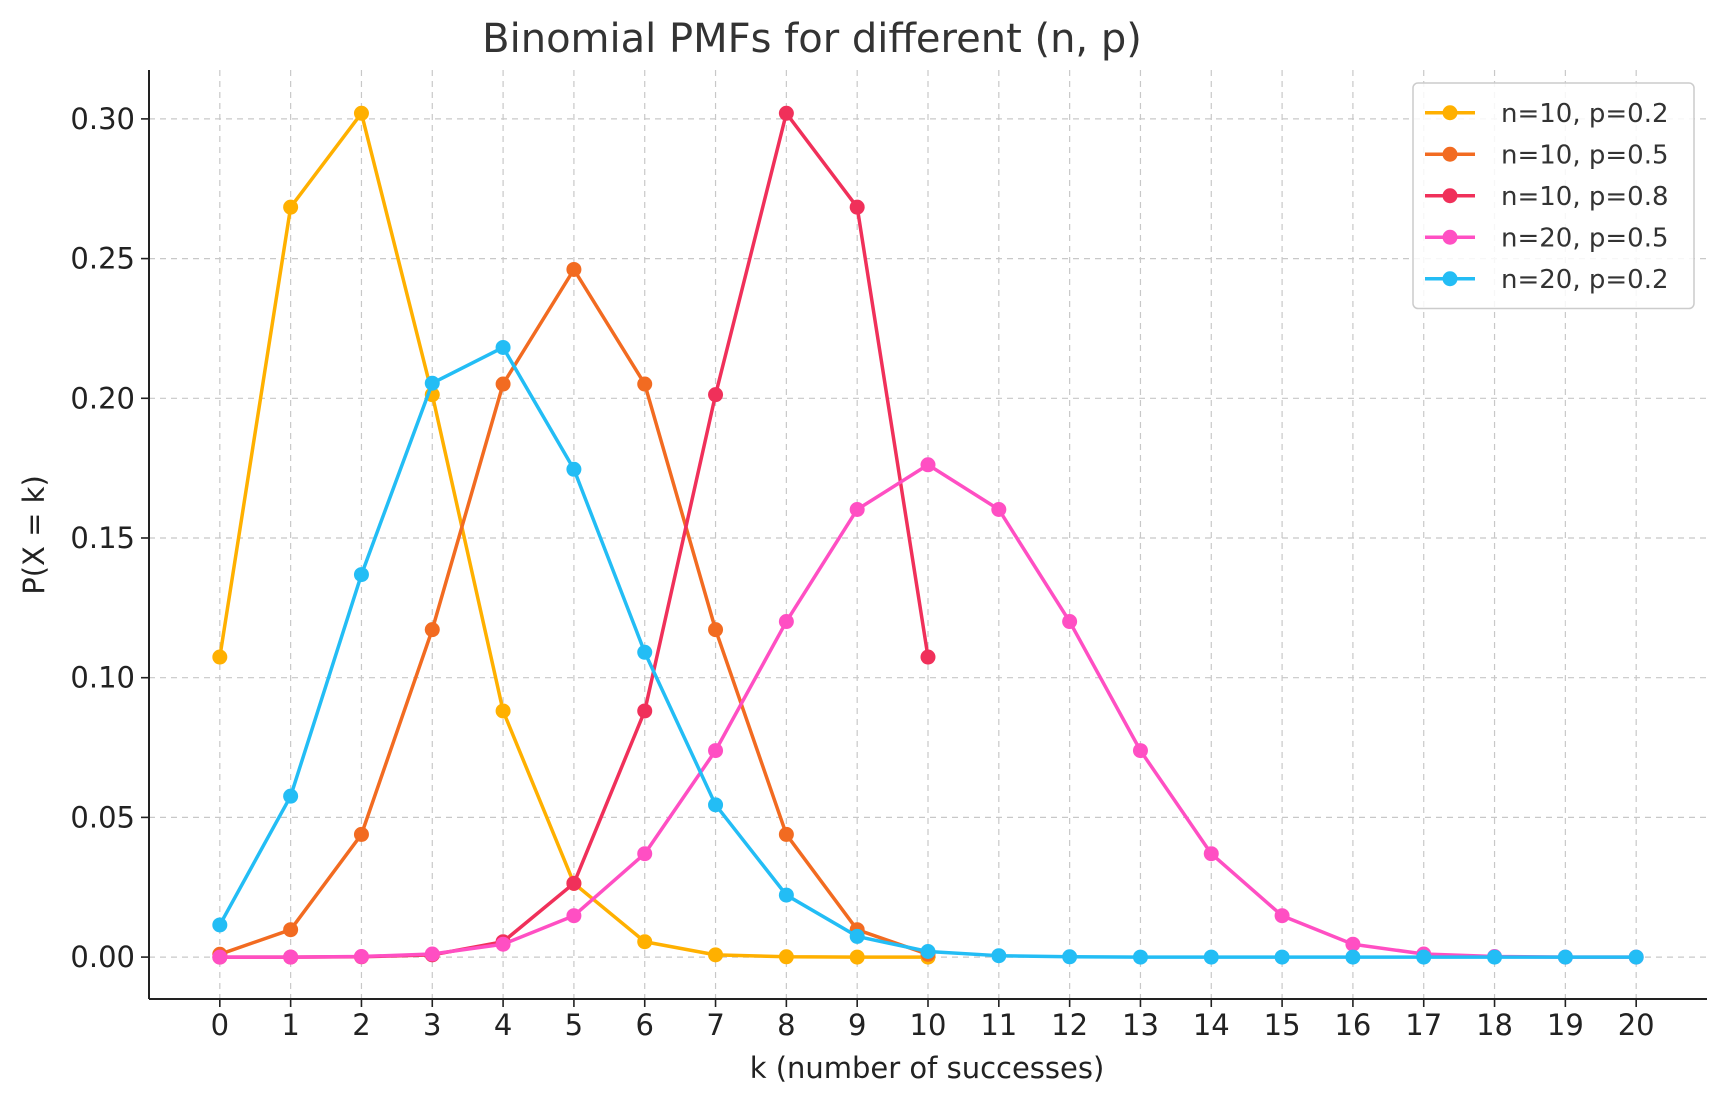 Image resolution: width=1718 pixels, height=1101 pixels. What do you see at coordinates (1282, 1025) in the screenshot?
I see `x-tick-label: 15` at bounding box center [1282, 1025].